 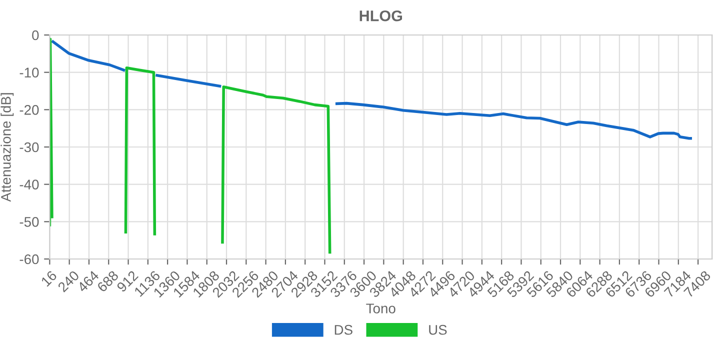 What do you see at coordinates (381, 16) in the screenshot?
I see `chart-title: HLOG` at bounding box center [381, 16].